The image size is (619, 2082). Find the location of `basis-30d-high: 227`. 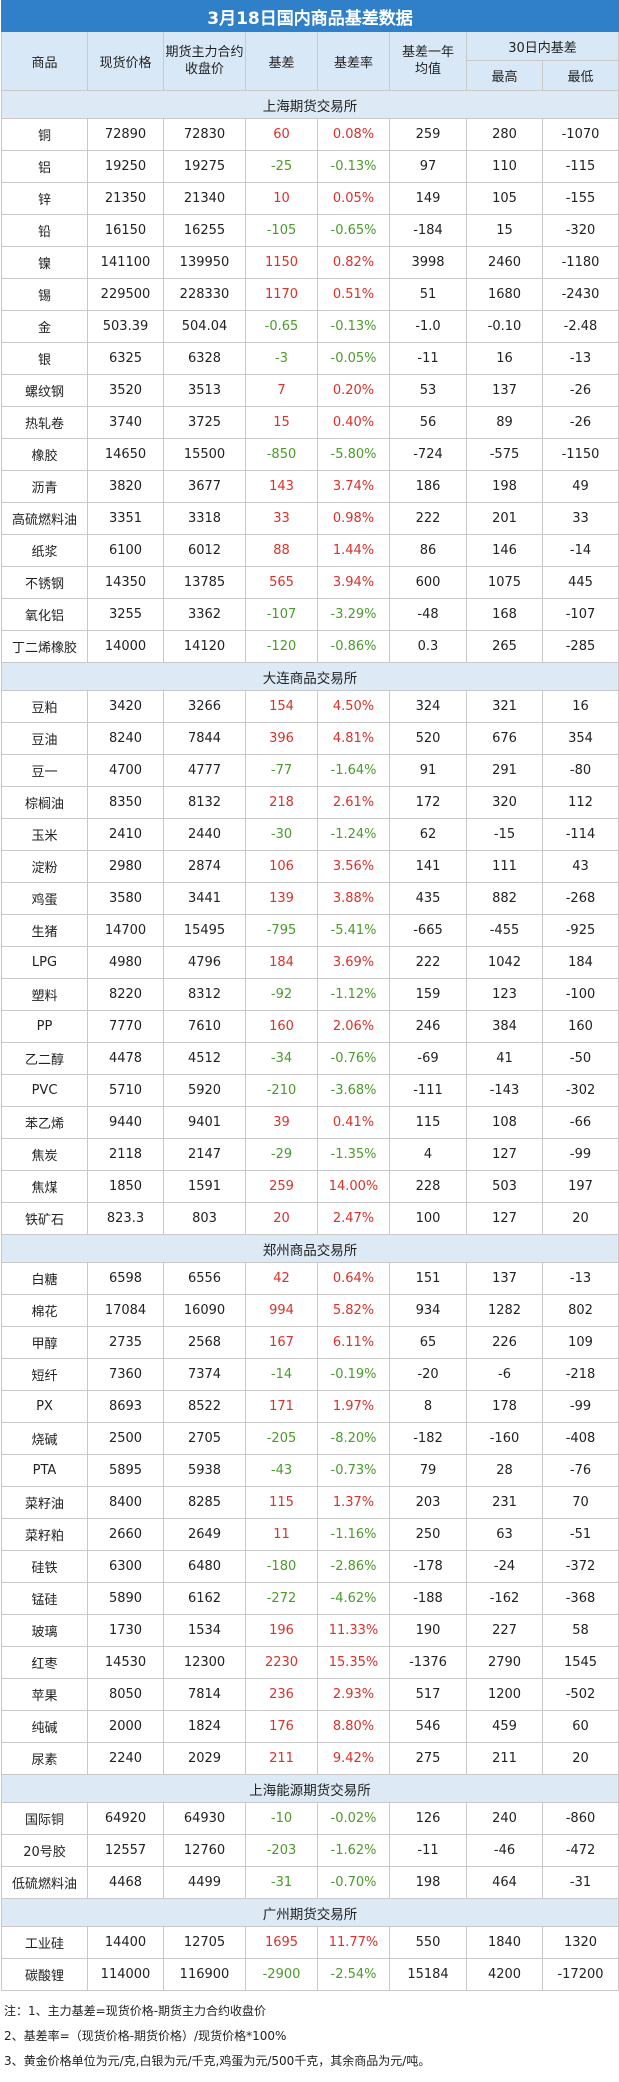

basis-30d-high: 227 is located at coordinates (504, 1630).